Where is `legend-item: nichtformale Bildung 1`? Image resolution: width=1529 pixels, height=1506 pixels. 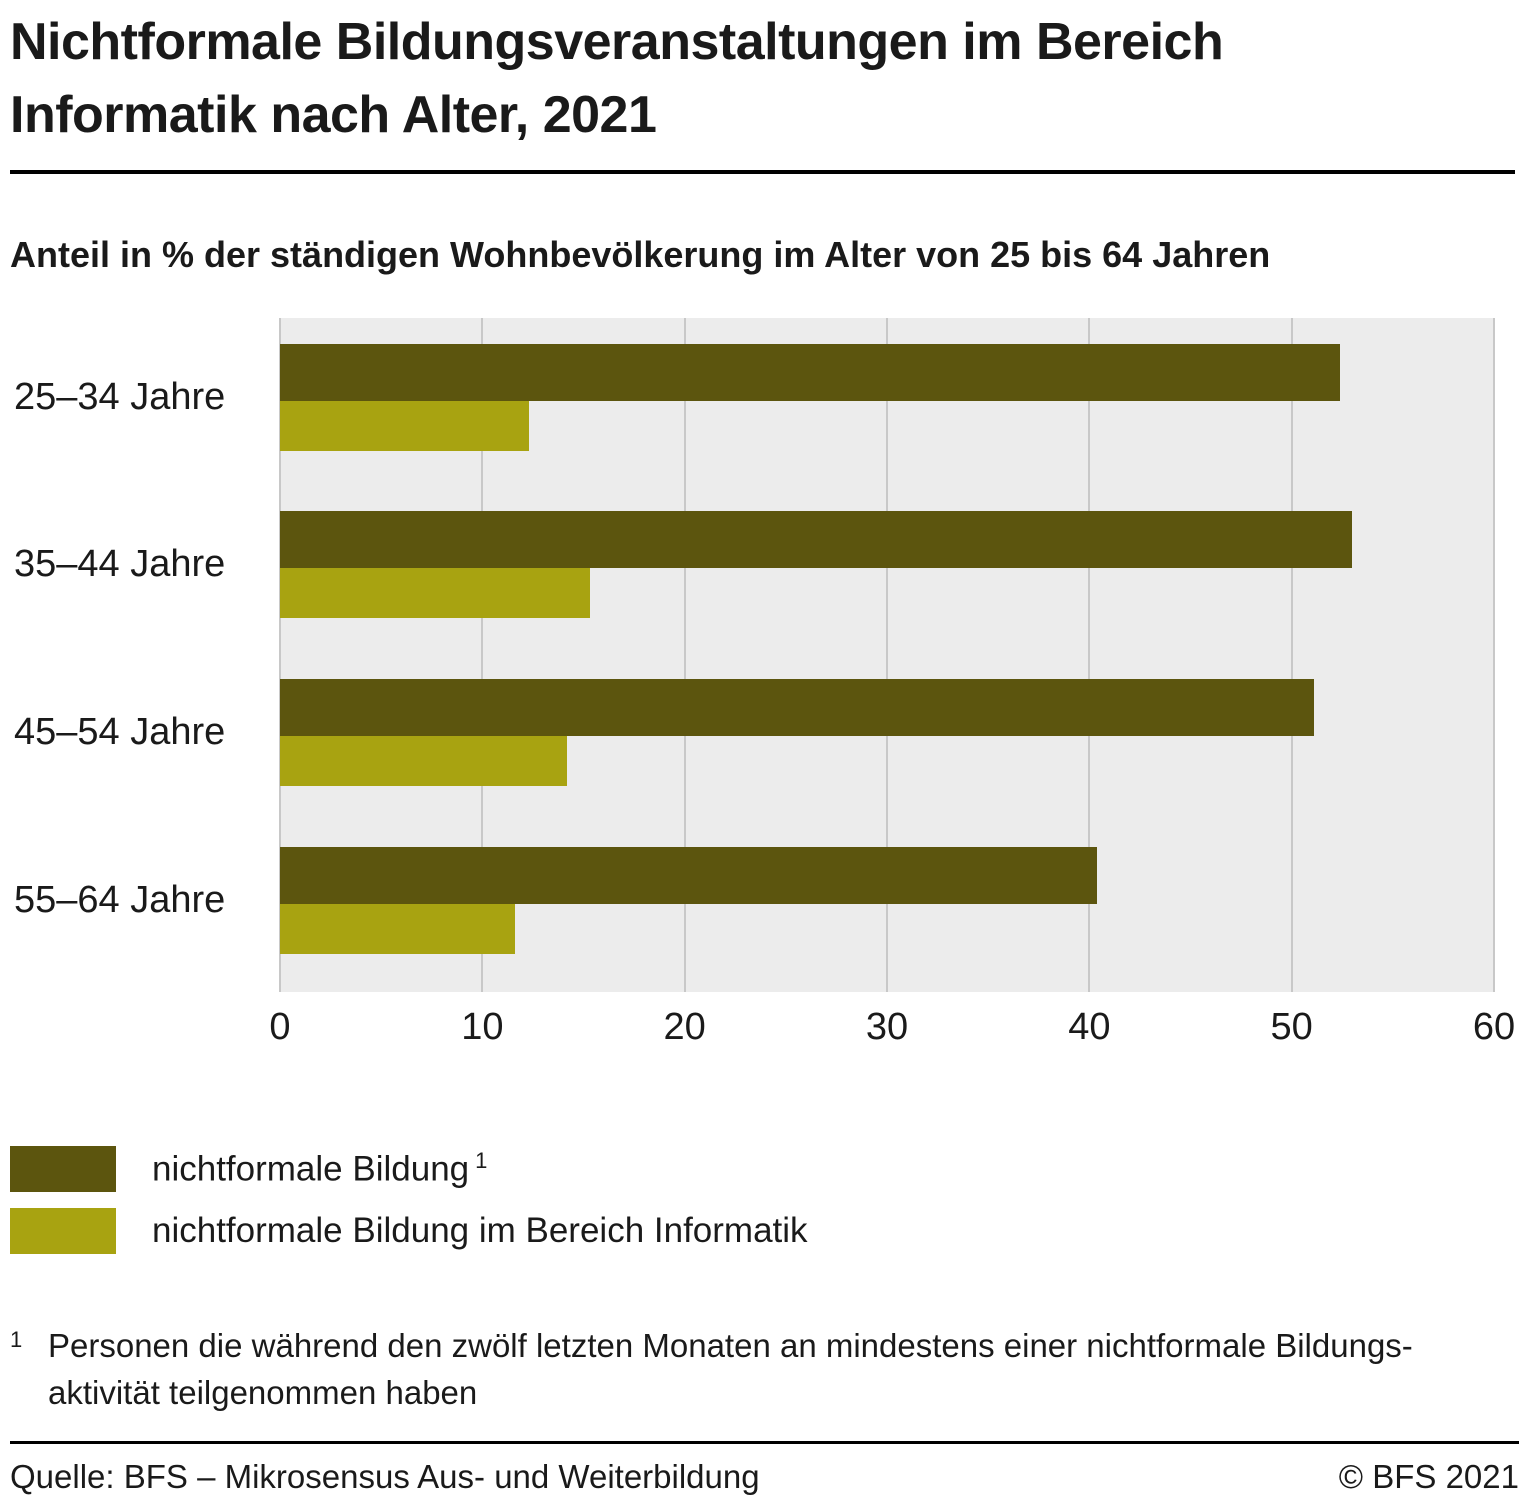 legend-item: nichtformale Bildung 1 is located at coordinates (764, 1168).